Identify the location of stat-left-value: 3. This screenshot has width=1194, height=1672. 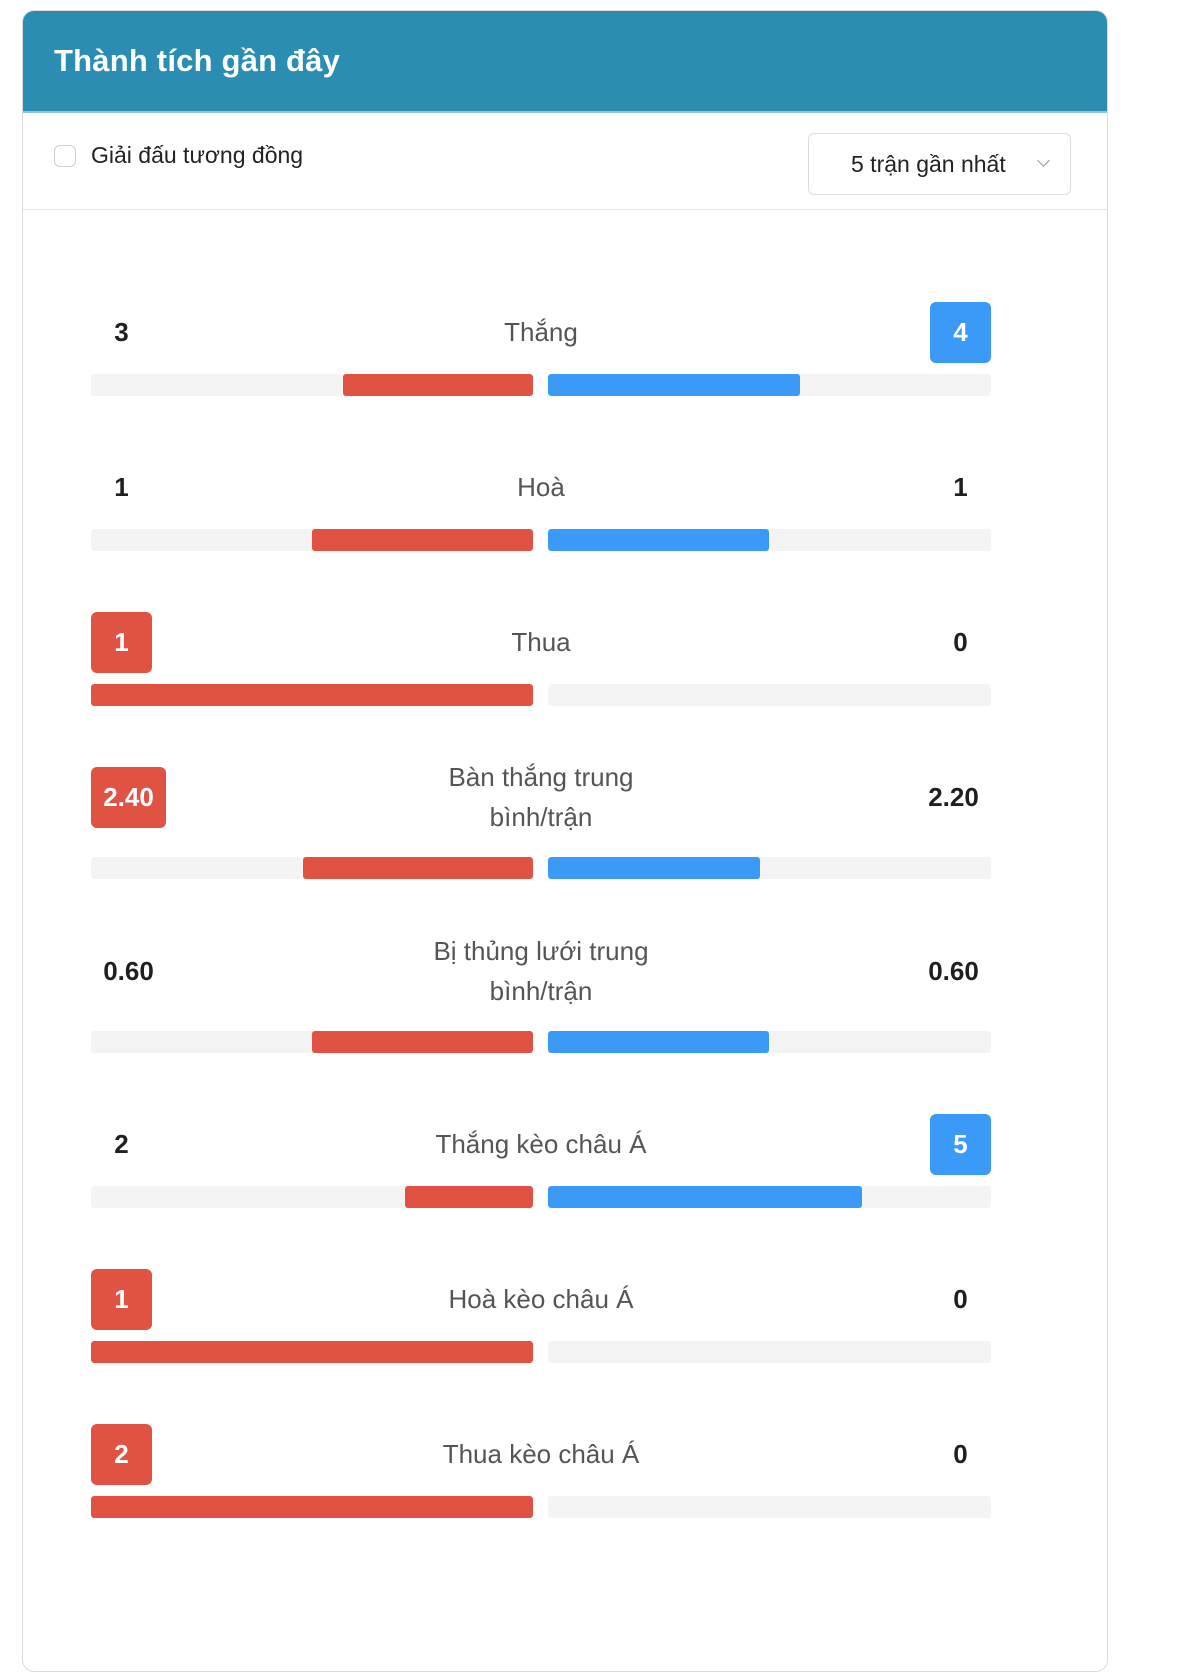
(121, 332).